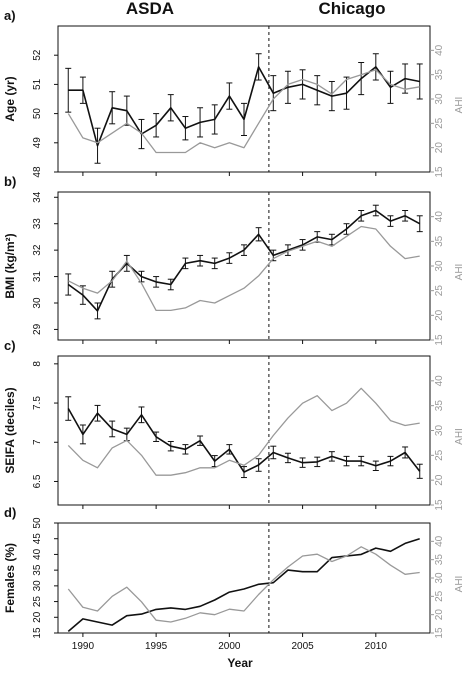 This screenshot has width=474, height=674. Describe the element at coordinates (302, 646) in the screenshot. I see `x-tick-label: 2005` at that location.